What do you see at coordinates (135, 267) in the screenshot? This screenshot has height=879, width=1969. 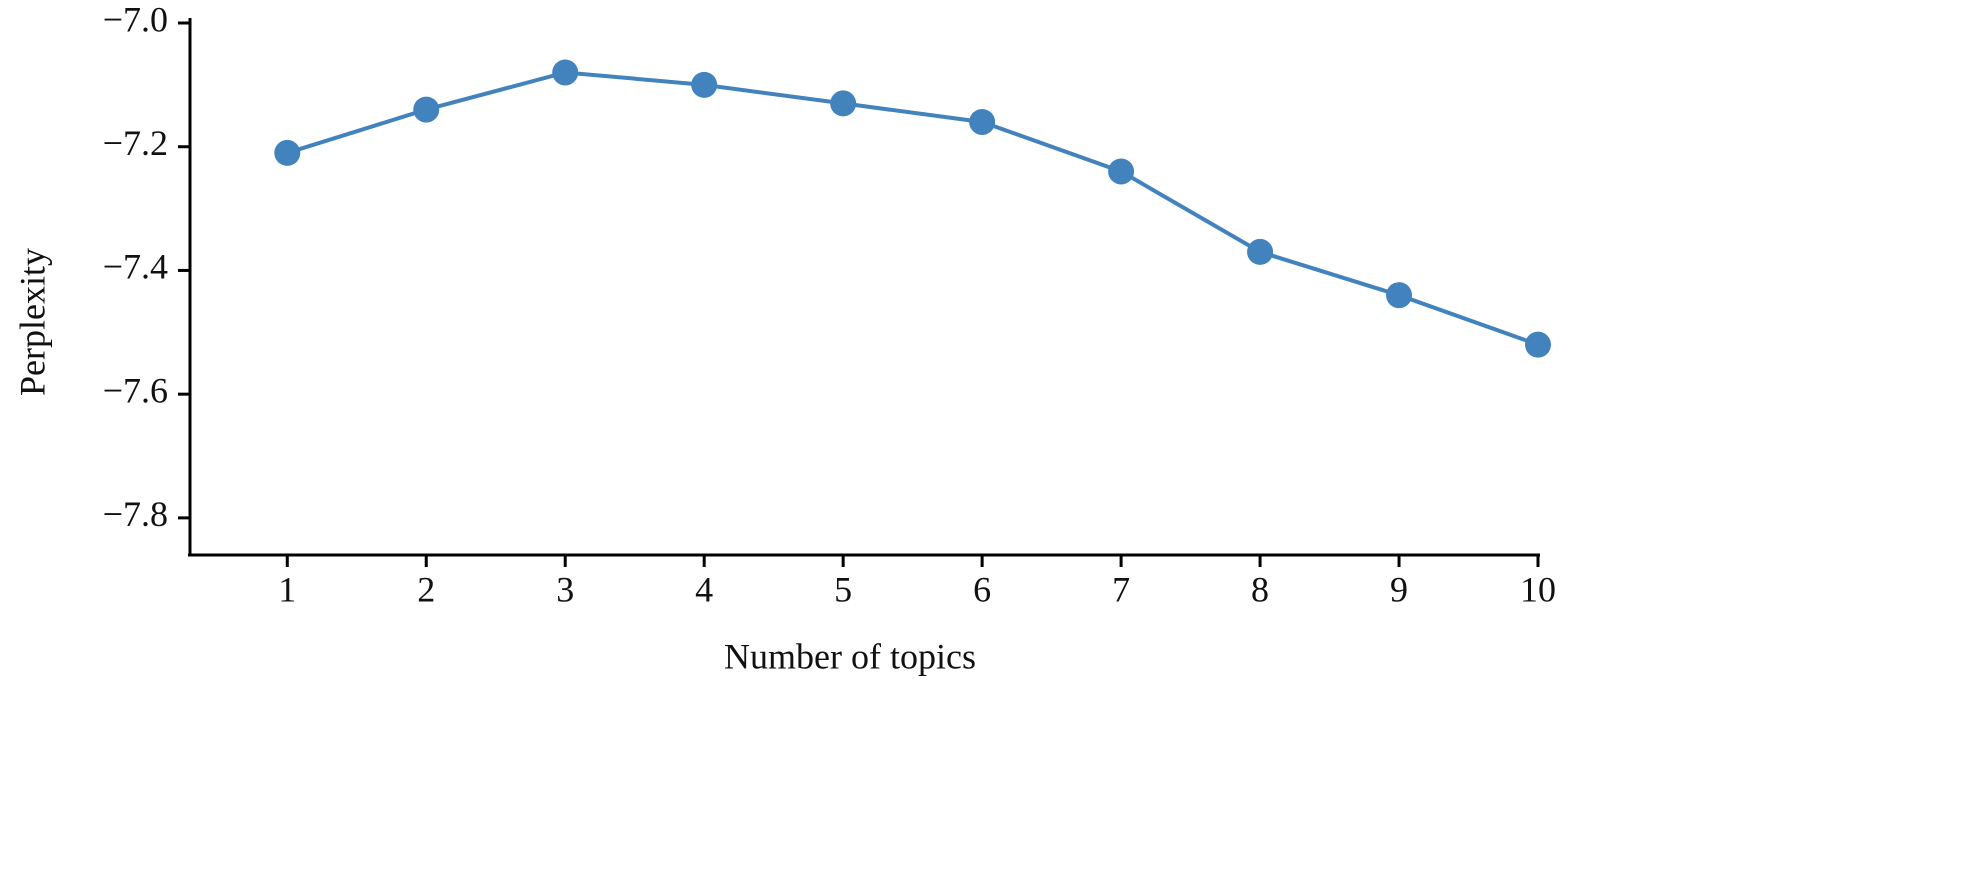 I see `y-tick-label: −7.4` at bounding box center [135, 267].